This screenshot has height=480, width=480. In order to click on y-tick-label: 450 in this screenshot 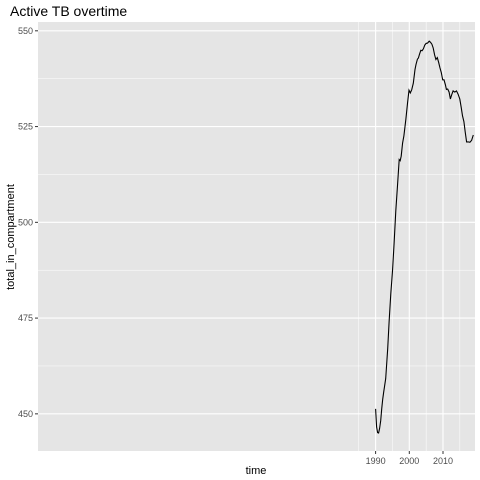, I will do `click(25, 414)`.